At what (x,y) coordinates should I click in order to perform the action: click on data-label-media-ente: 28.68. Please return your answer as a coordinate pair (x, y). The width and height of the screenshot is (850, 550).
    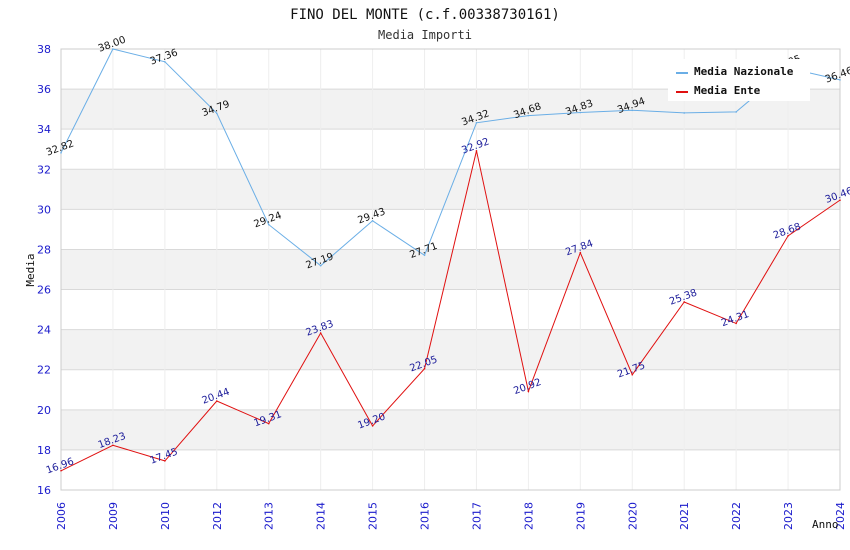
    Looking at the image, I should click on (787, 231).